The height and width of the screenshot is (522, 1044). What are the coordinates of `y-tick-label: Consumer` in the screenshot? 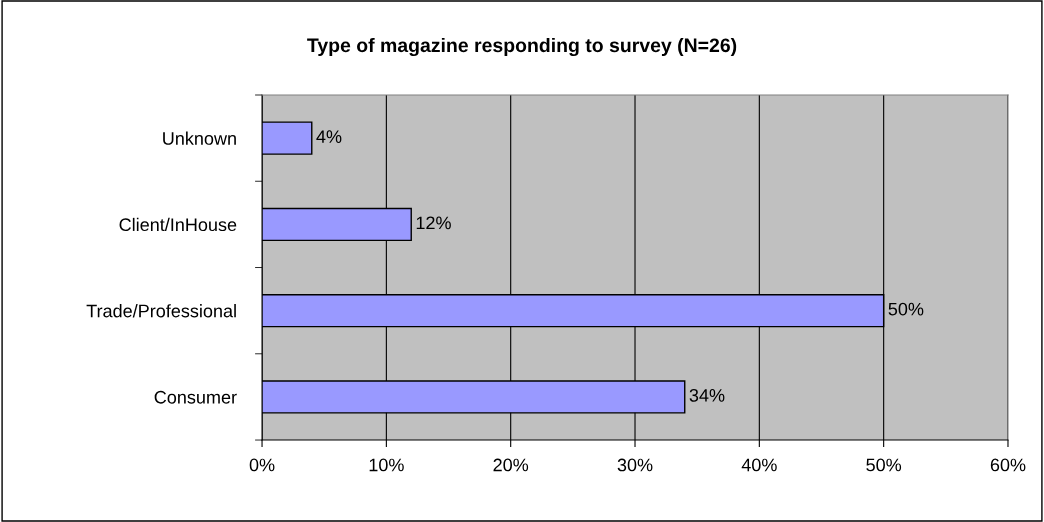 It's located at (195, 397).